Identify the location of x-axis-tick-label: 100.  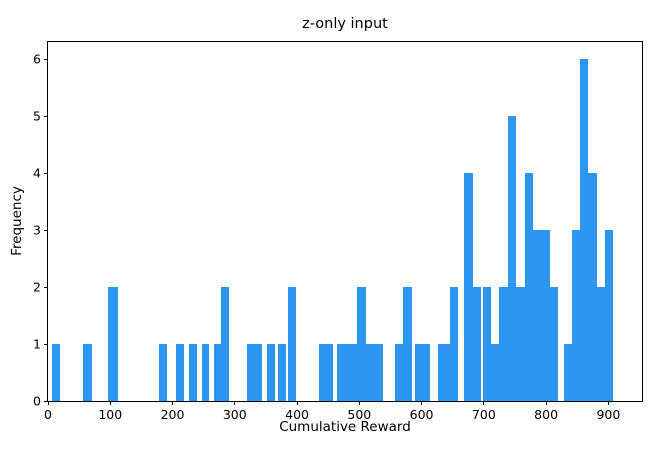
(110, 414).